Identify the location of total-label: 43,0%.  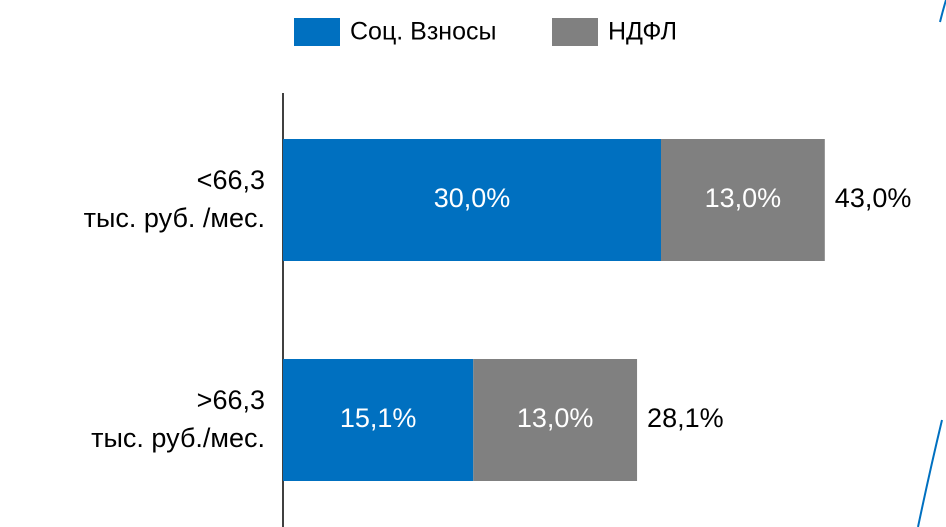
(873, 198).